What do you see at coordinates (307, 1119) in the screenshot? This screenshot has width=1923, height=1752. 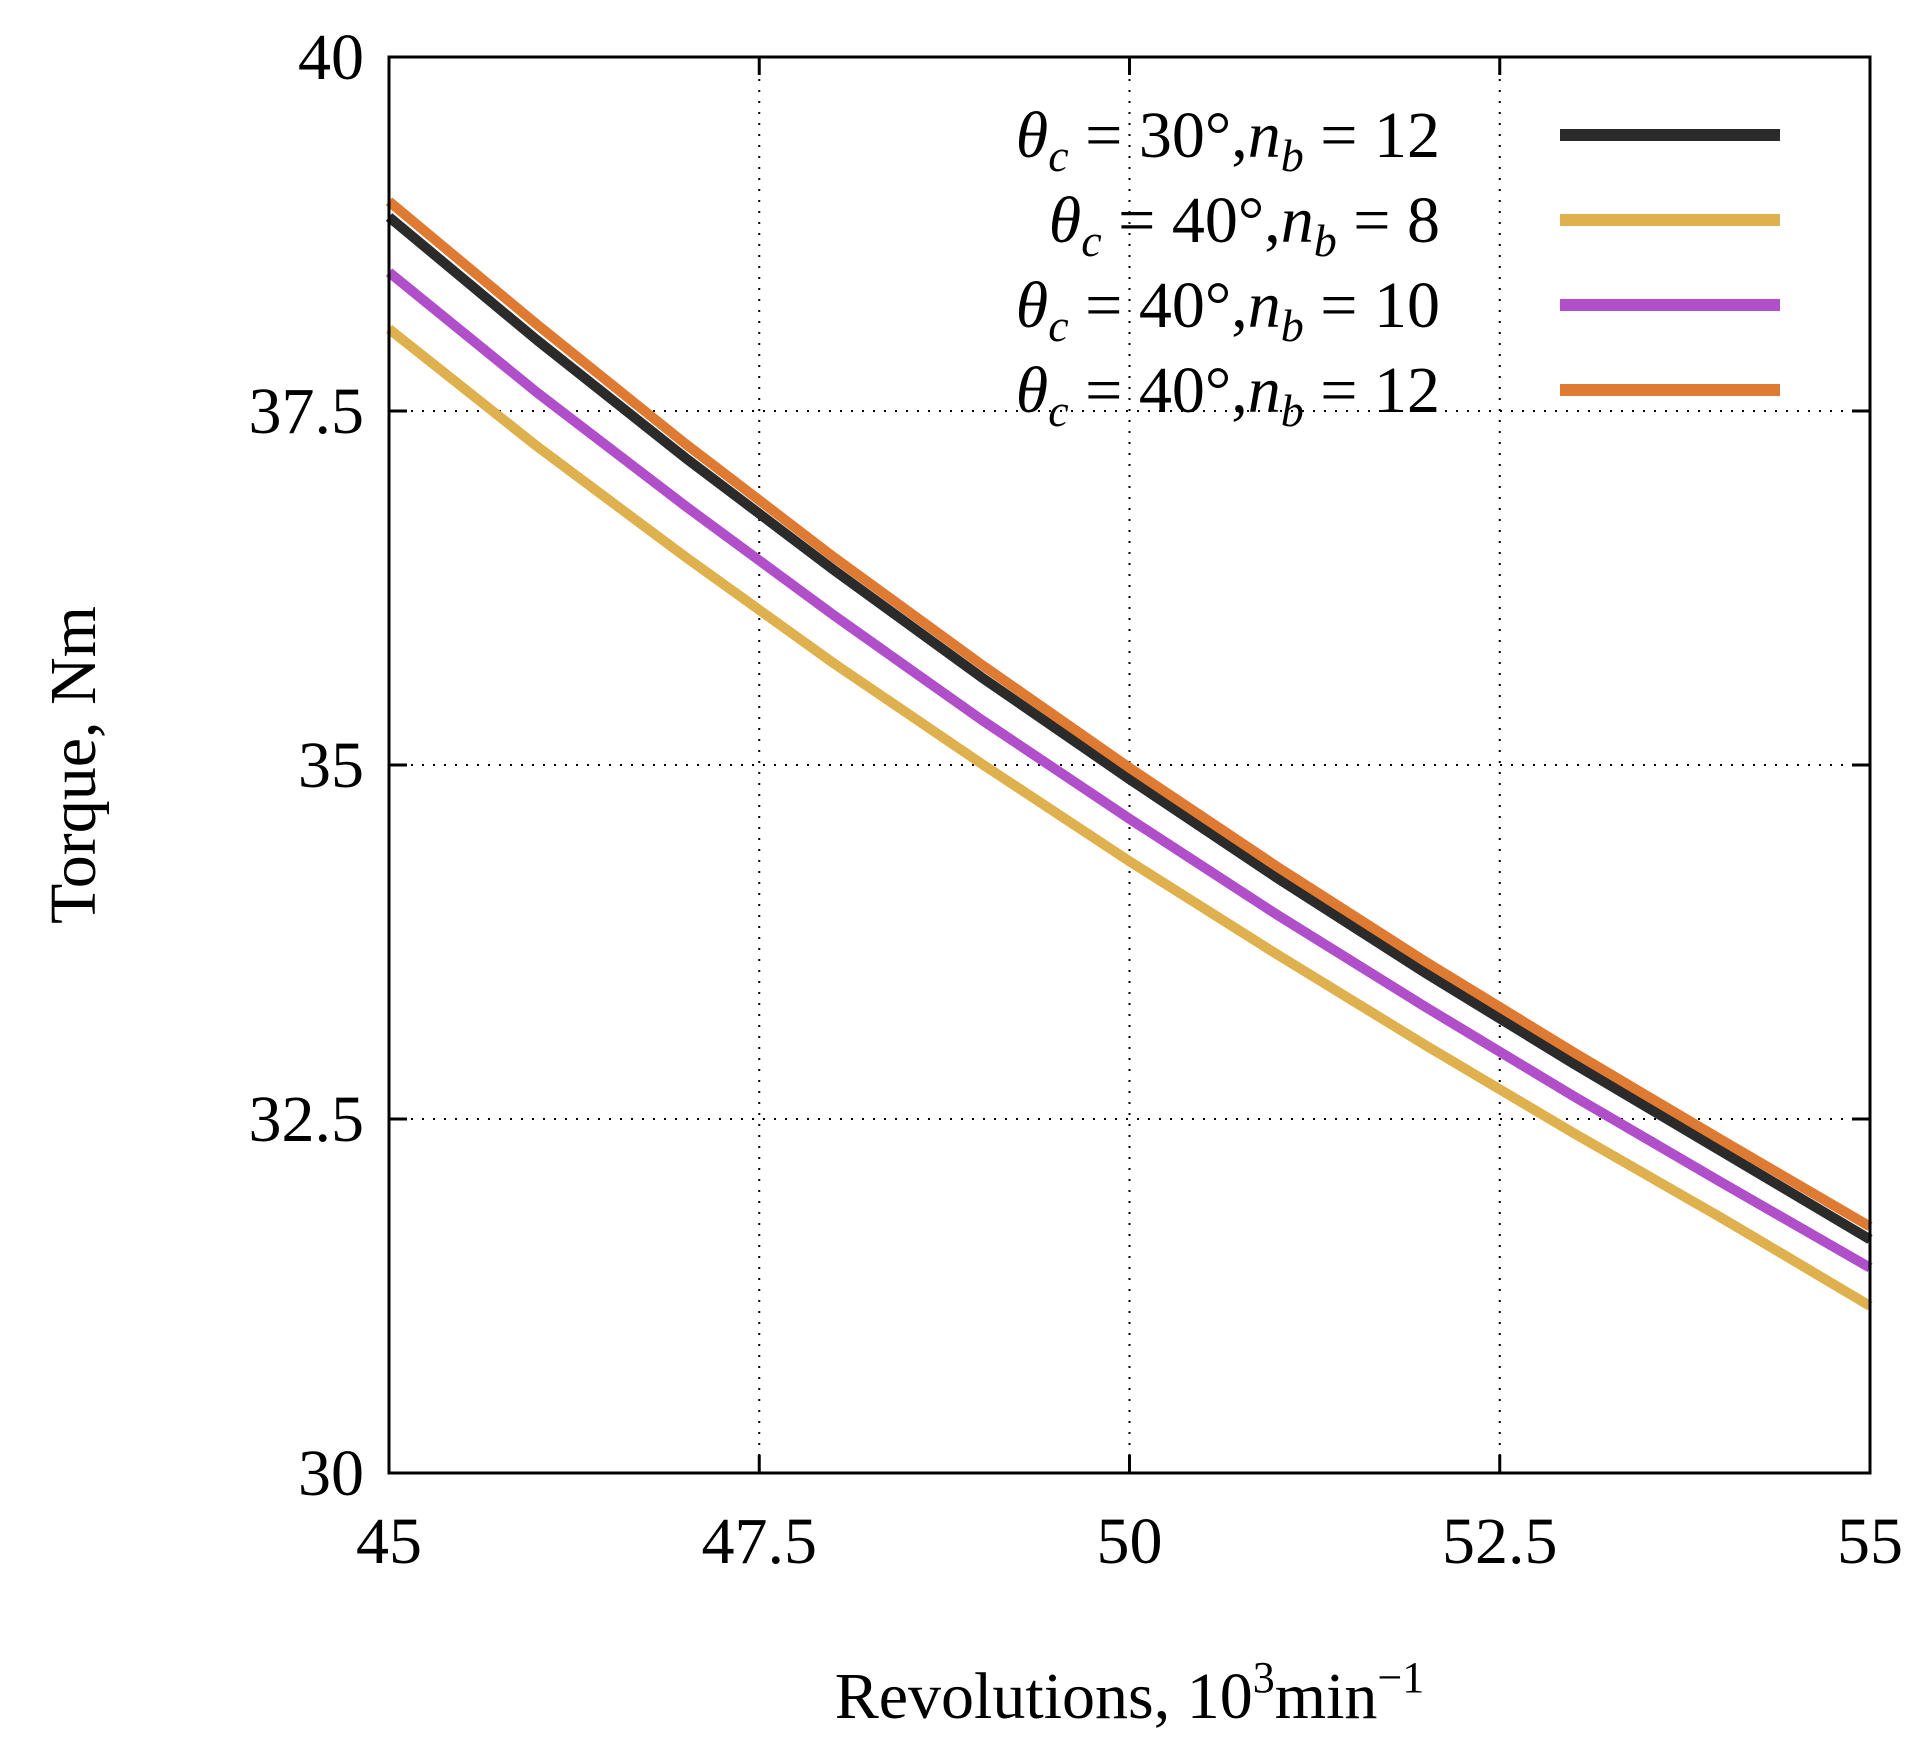 I see `y-tick-label: 32.5` at bounding box center [307, 1119].